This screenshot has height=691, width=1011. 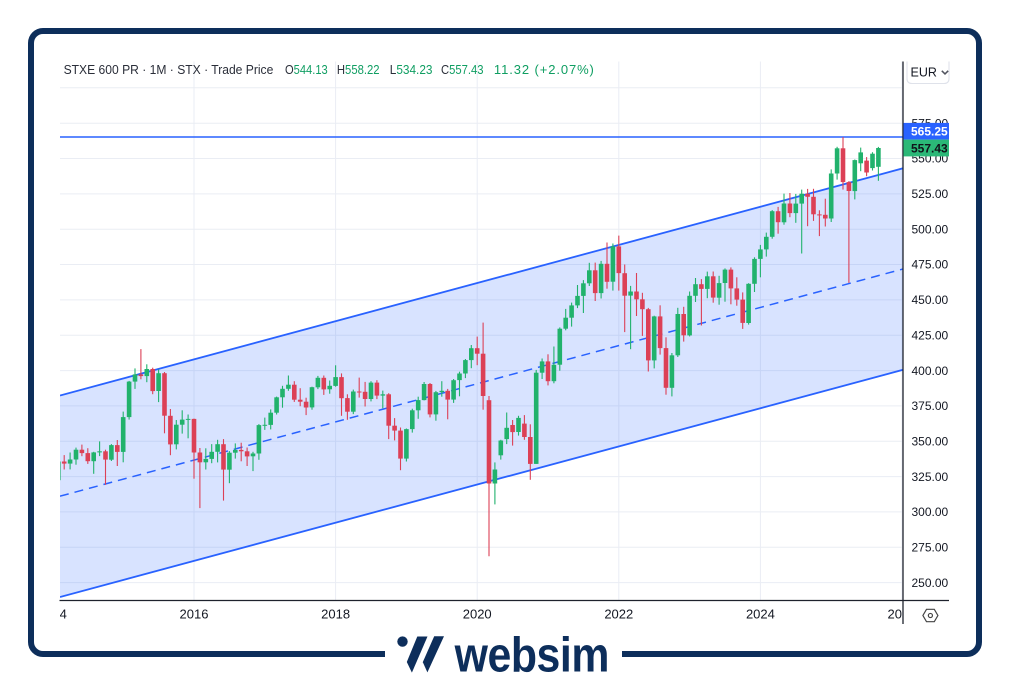 What do you see at coordinates (462, 69) in the screenshot?
I see `svg-text: C557.43` at bounding box center [462, 69].